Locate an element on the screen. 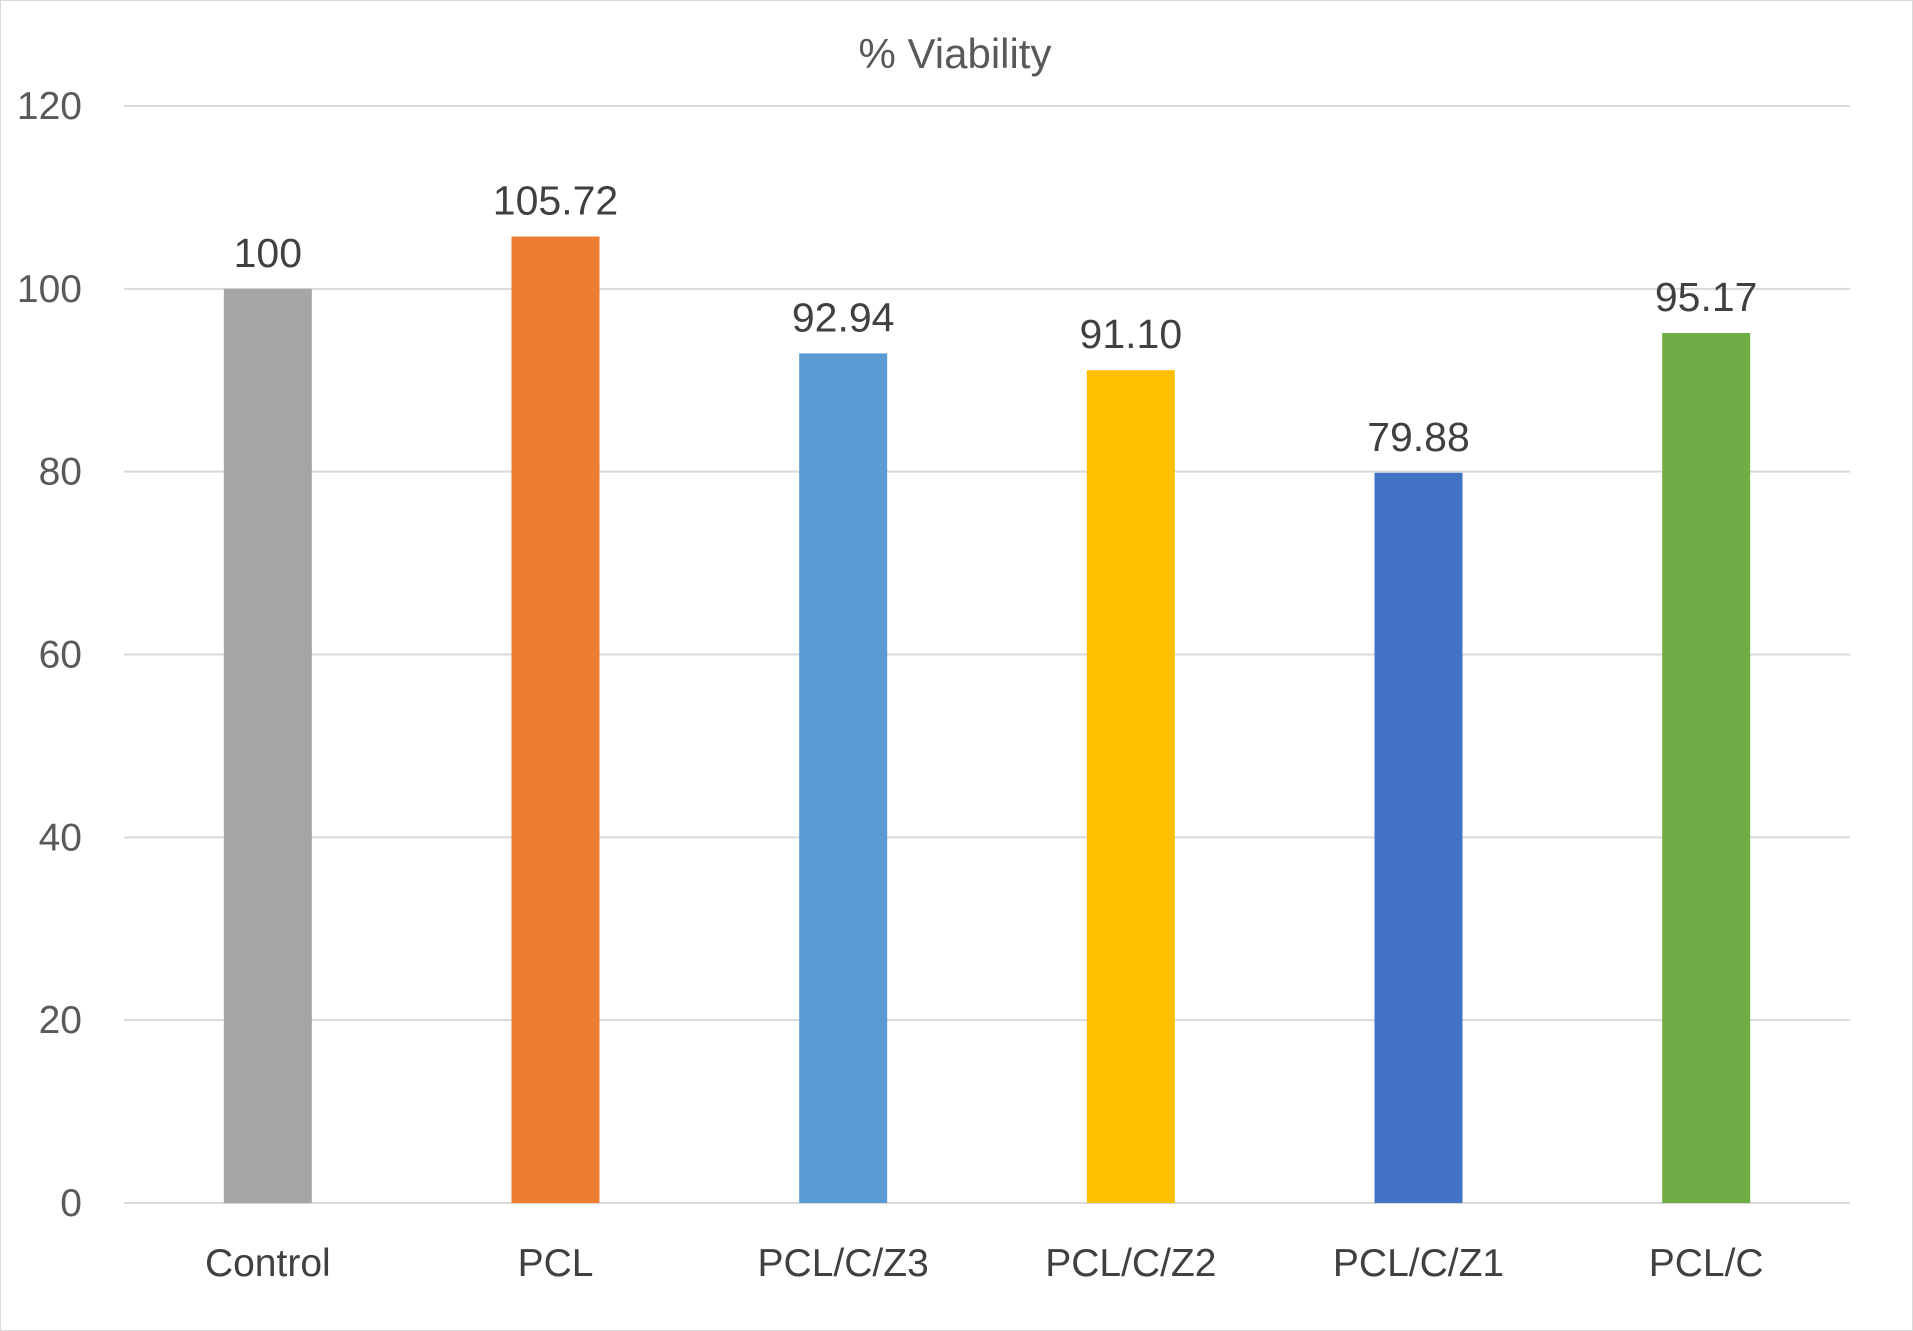 Image resolution: width=1913 pixels, height=1331 pixels. data-label: 79.88 is located at coordinates (1418, 437).